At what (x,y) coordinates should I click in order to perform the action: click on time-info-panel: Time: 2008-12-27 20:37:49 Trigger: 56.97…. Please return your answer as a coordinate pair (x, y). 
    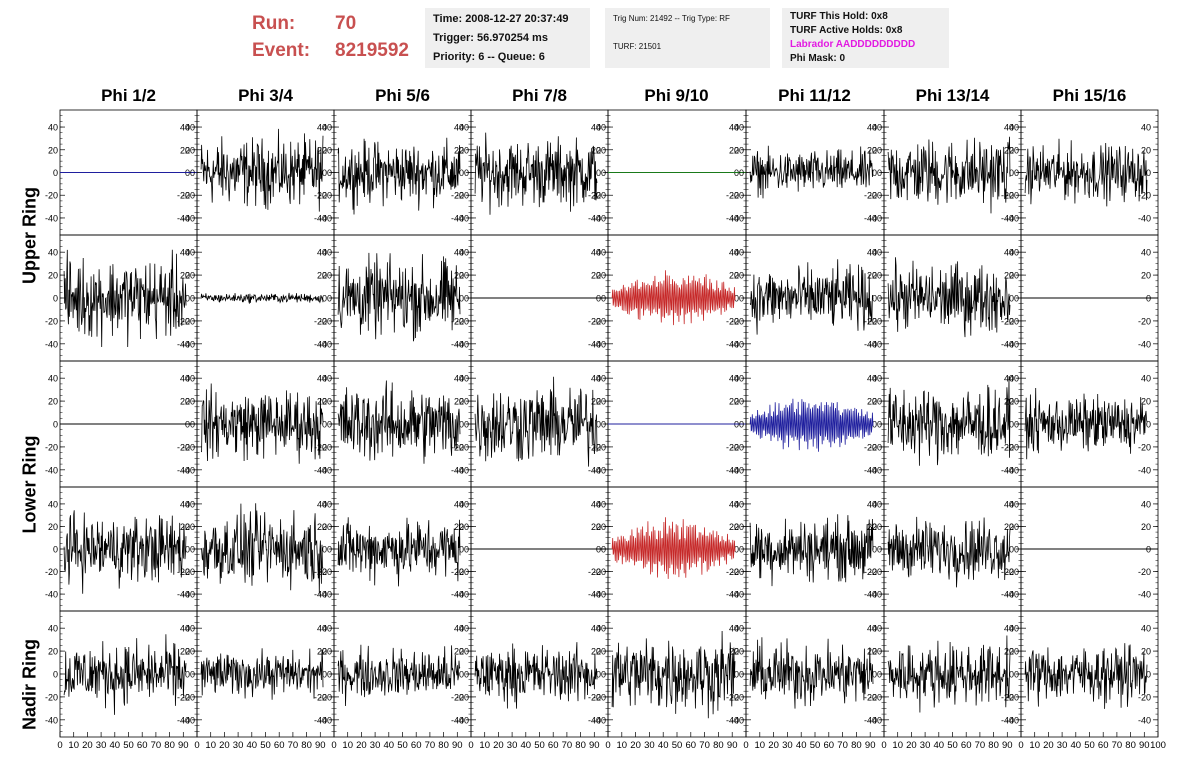
    Looking at the image, I should click on (507, 38).